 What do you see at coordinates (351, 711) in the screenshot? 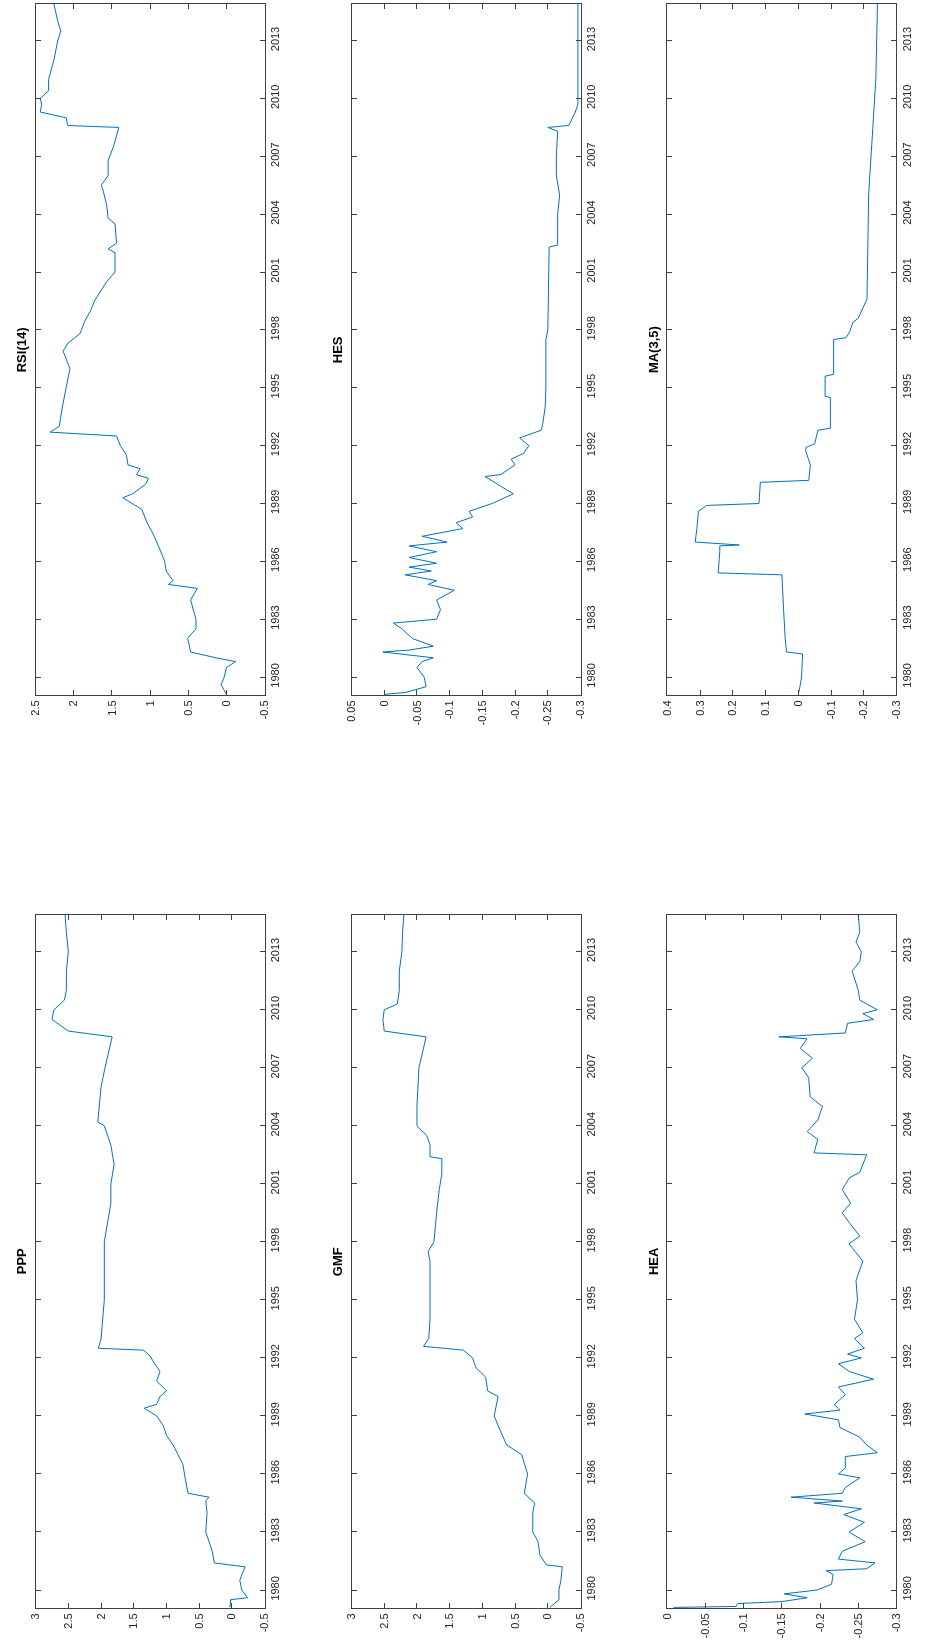
I see `x-tick-label: 0.05` at bounding box center [351, 711].